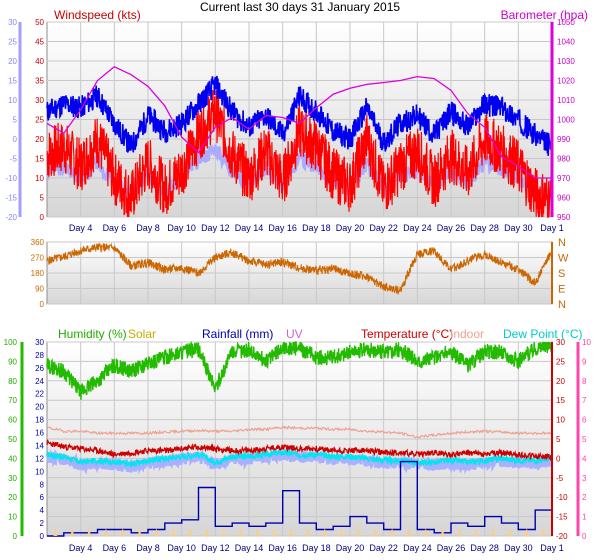  What do you see at coordinates (584, 517) in the screenshot?
I see `temperature-alt-tick-label: 1` at bounding box center [584, 517].